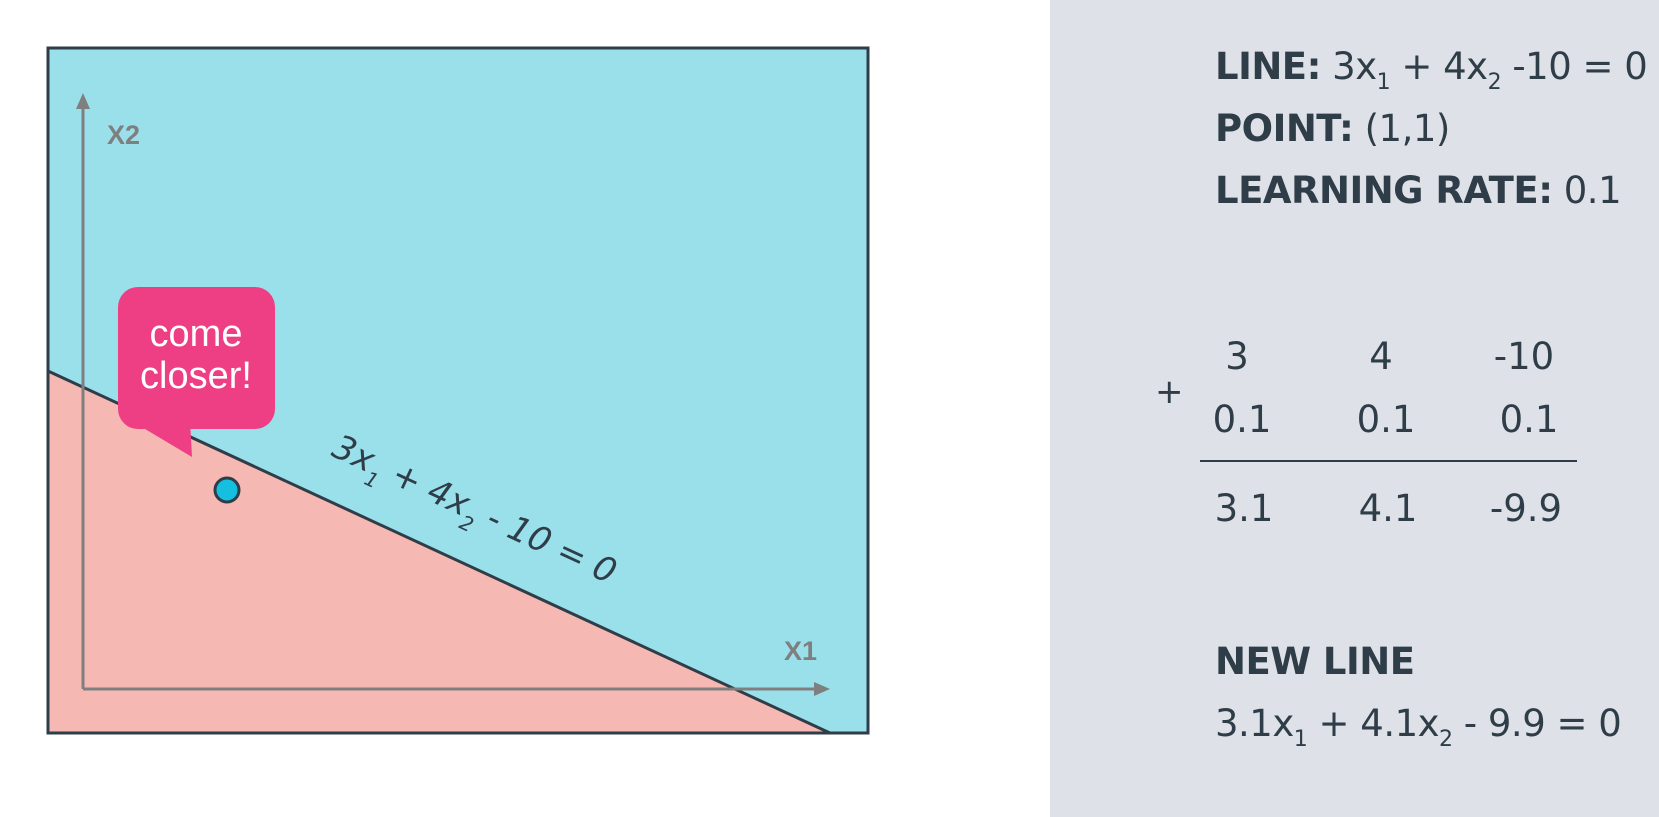  What do you see at coordinates (1388, 508) in the screenshot?
I see `result-w2: 4.1` at bounding box center [1388, 508].